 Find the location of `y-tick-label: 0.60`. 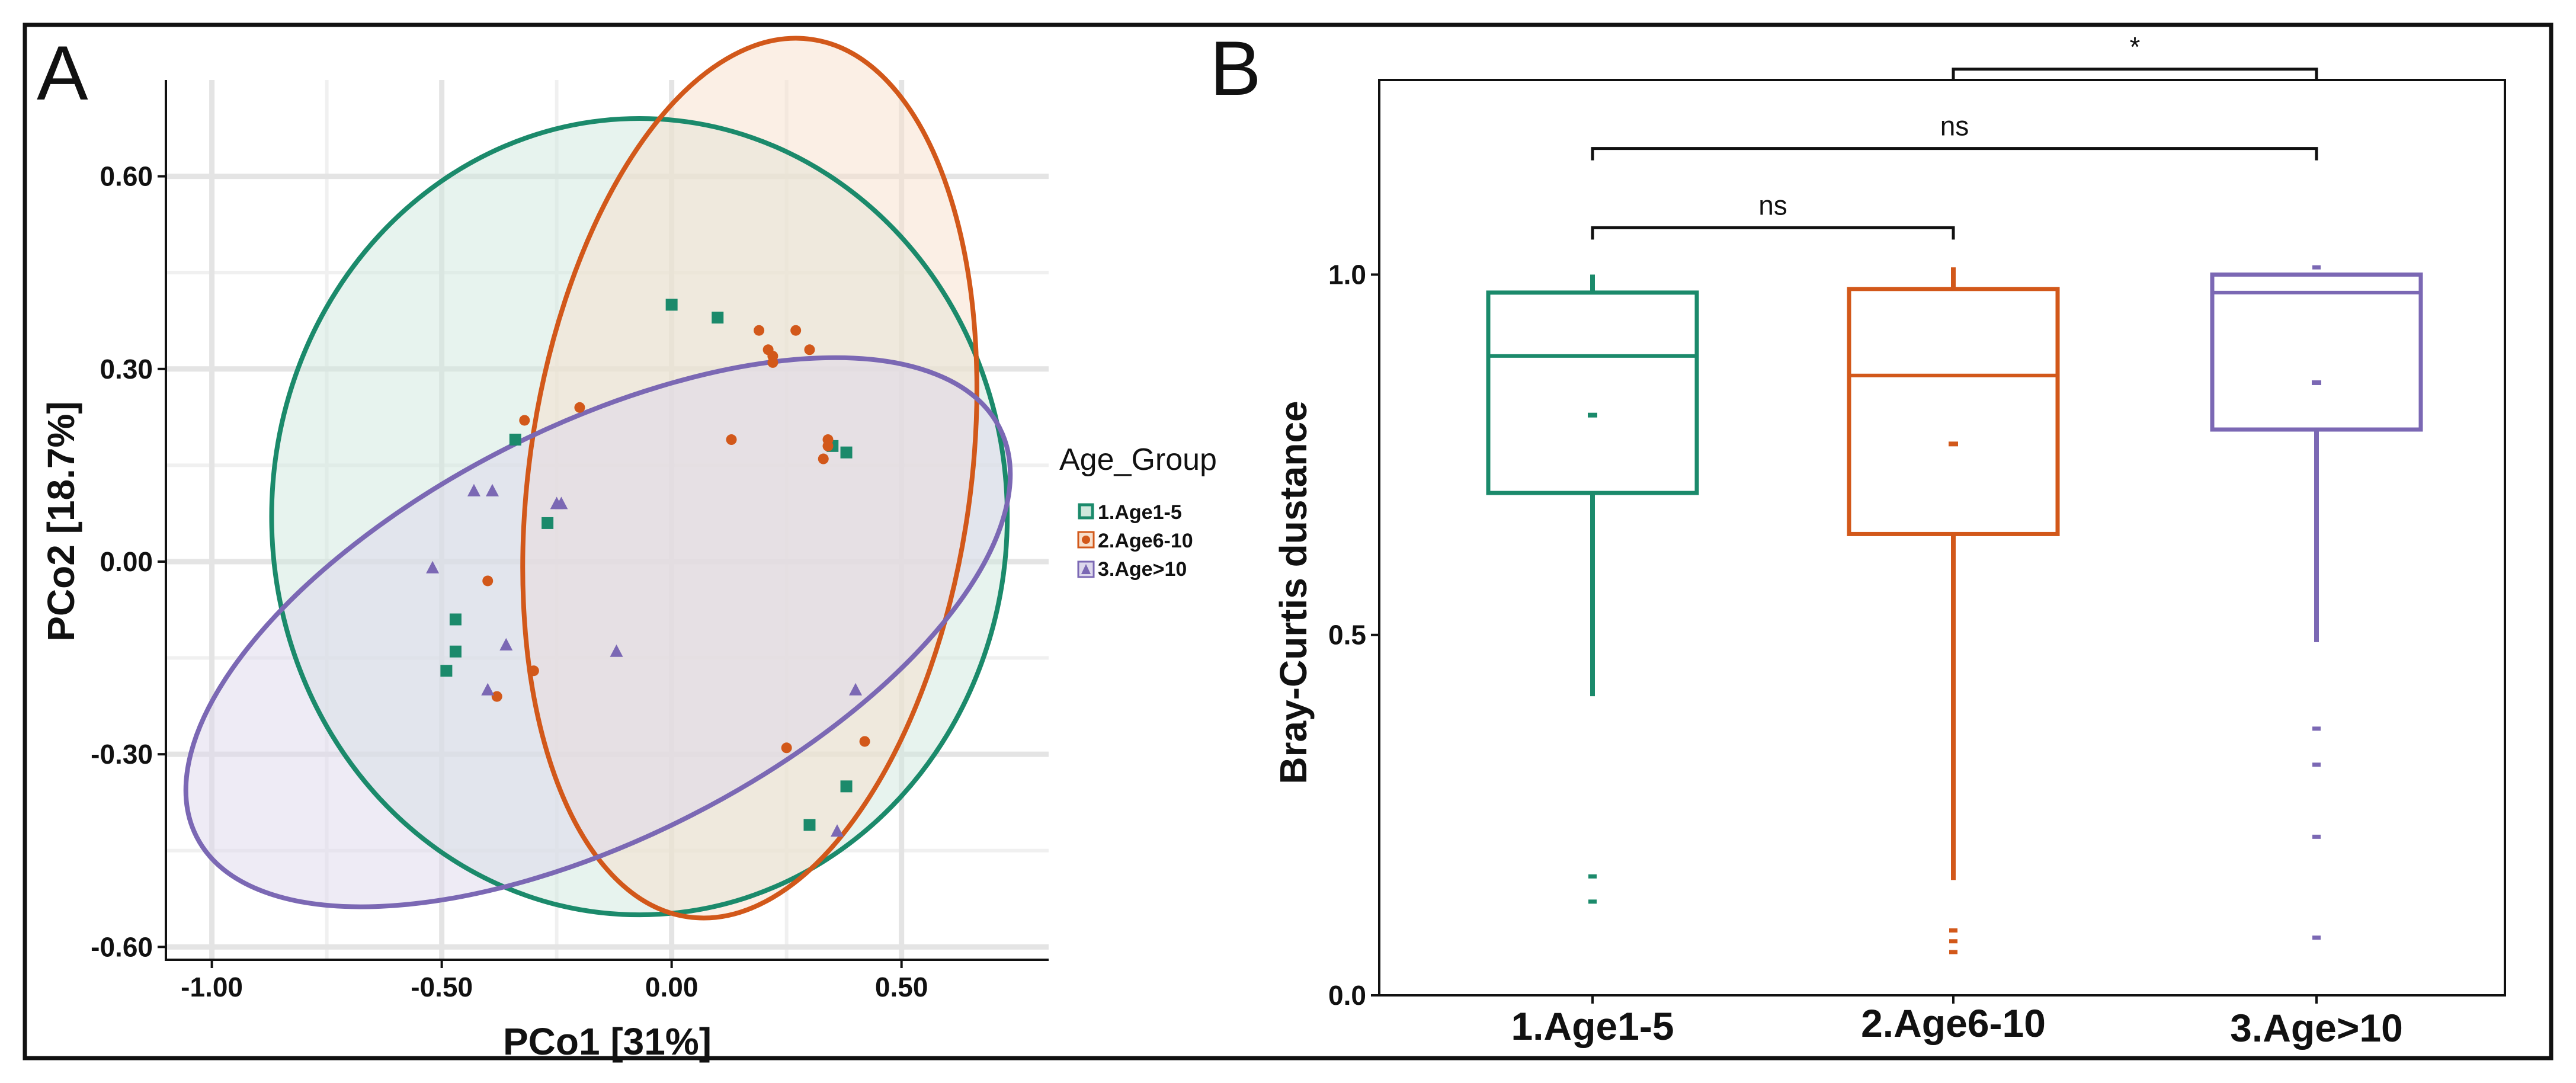

y-tick-label: 0.60 is located at coordinates (127, 176).